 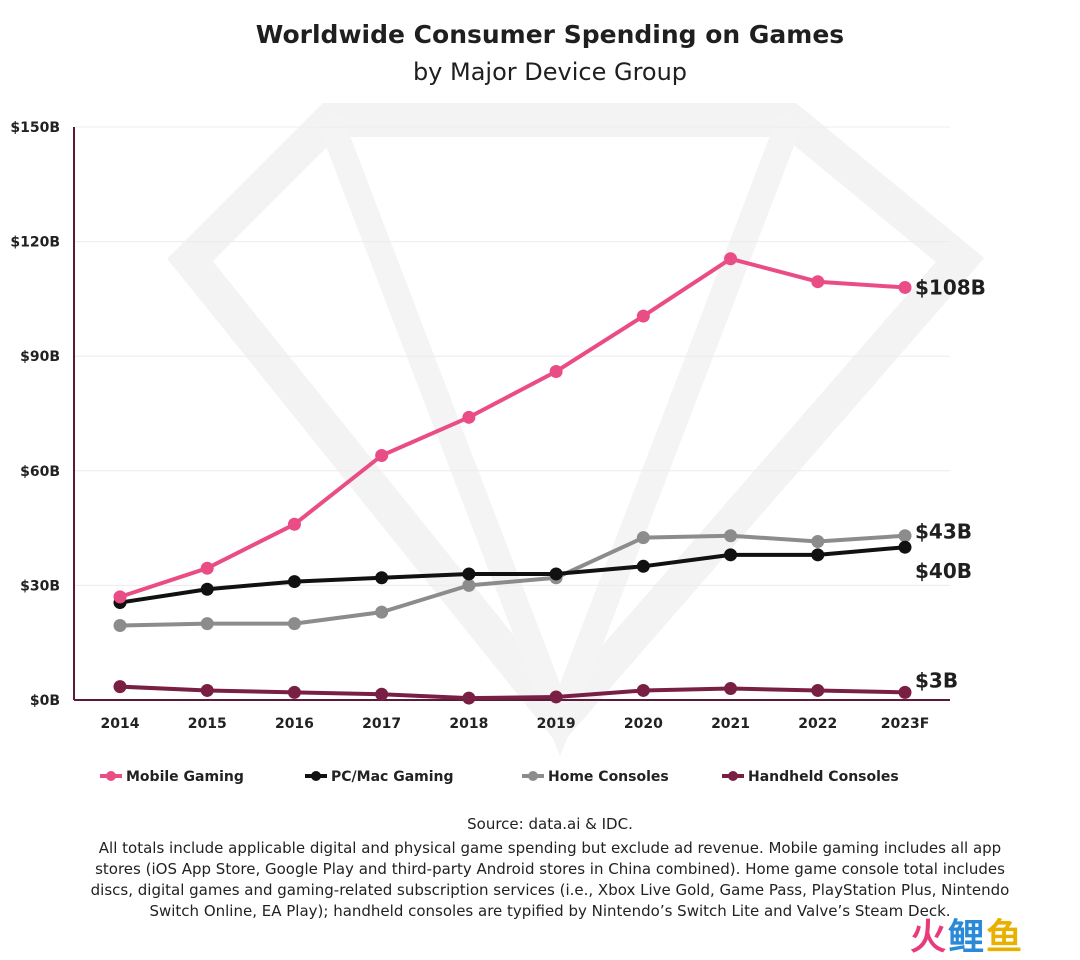 I want to click on source-note: Source: data.ai & IDC., so click(x=550, y=824).